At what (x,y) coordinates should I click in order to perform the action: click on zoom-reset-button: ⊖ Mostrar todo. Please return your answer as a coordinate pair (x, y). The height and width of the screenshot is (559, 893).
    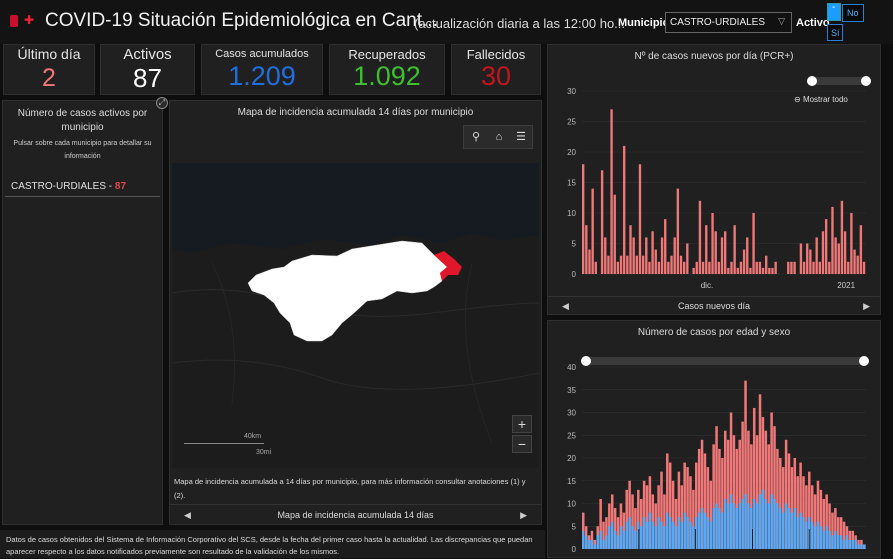
    Looking at the image, I should click on (821, 99).